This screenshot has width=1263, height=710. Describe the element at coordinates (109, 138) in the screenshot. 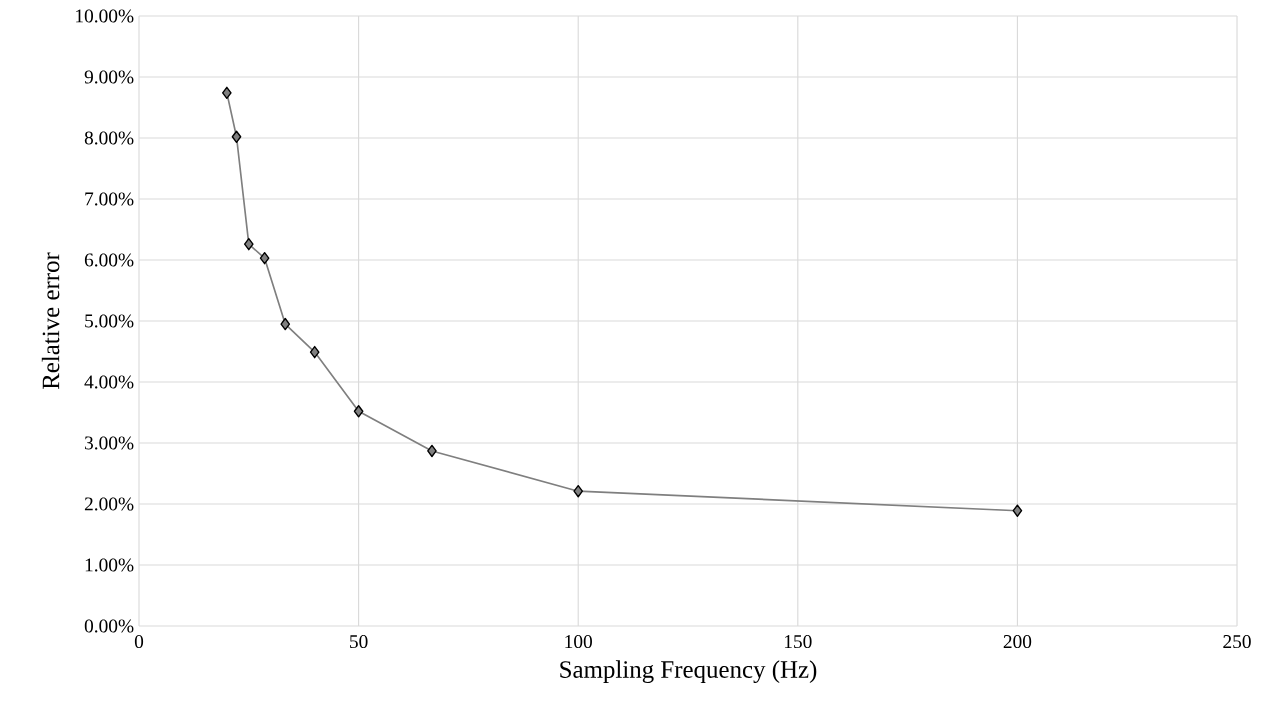

I see `y-tick-label: 8.00%` at that location.